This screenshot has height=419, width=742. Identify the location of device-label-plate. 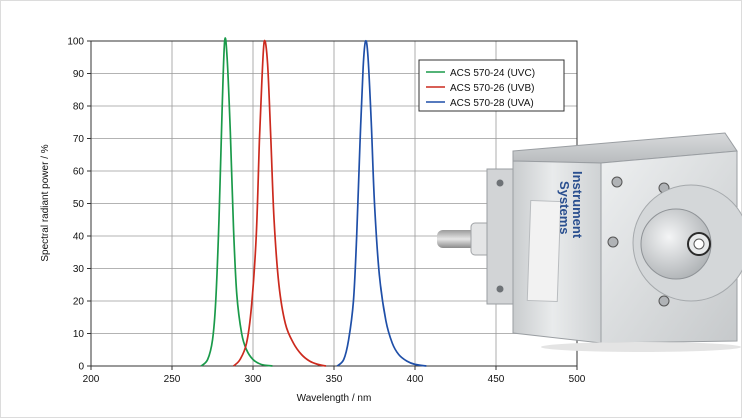
(544, 251).